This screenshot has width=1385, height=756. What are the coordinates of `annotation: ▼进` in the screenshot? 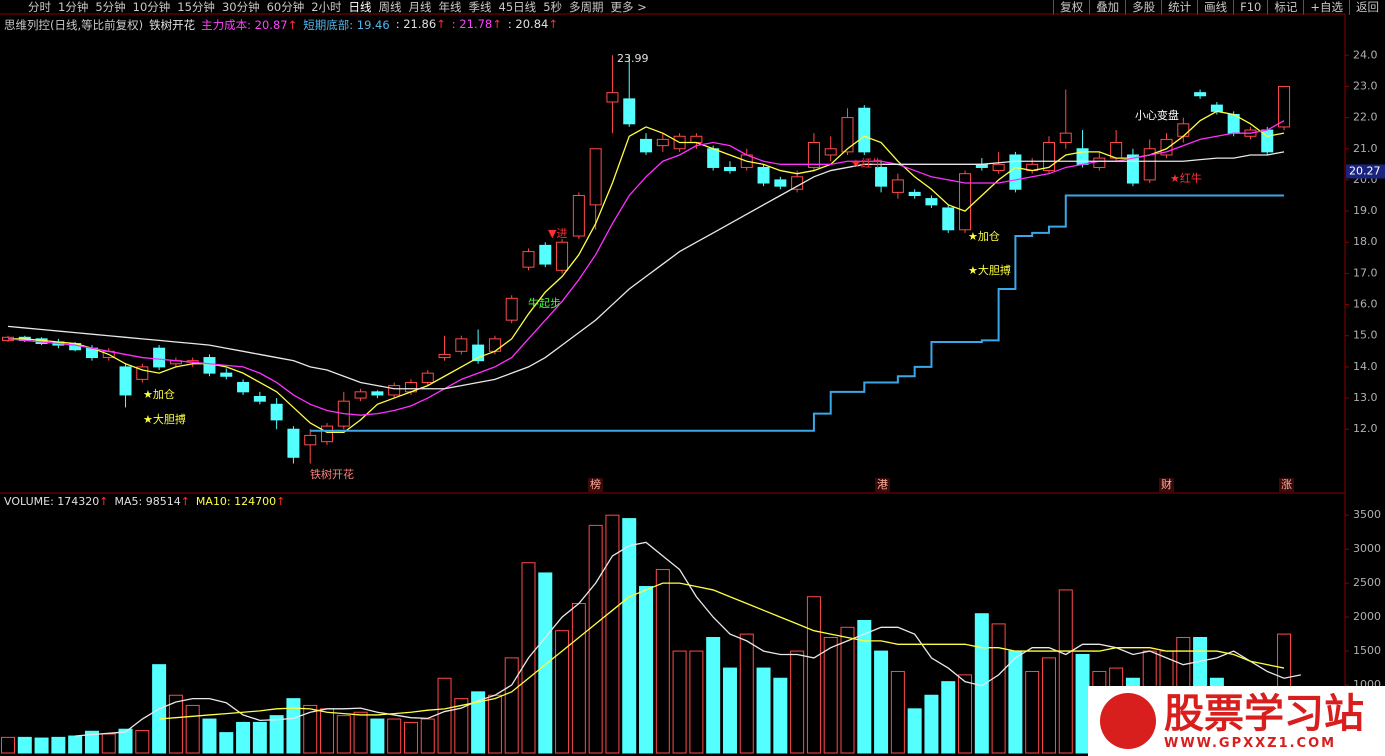 It's located at (557, 233).